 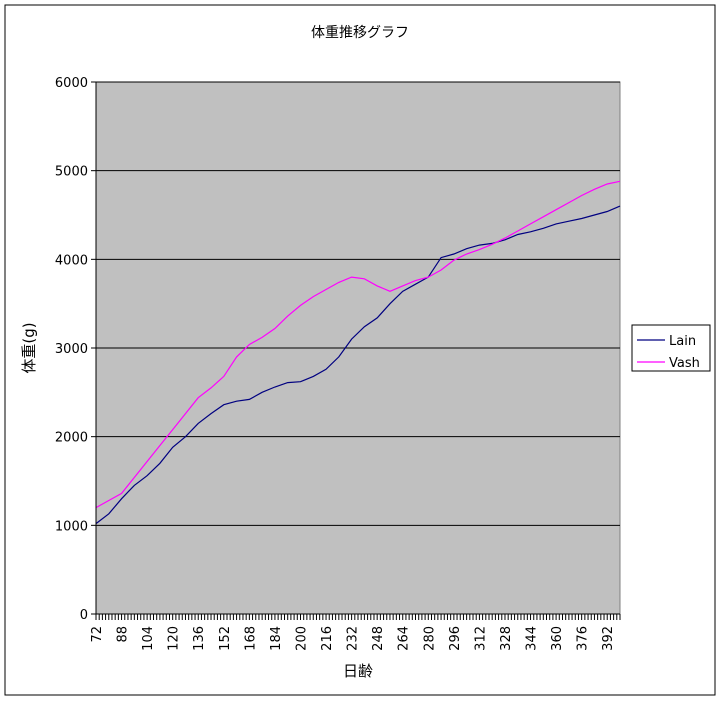 What do you see at coordinates (29, 347) in the screenshot?
I see `y-axis-label: 体重(g)` at bounding box center [29, 347].